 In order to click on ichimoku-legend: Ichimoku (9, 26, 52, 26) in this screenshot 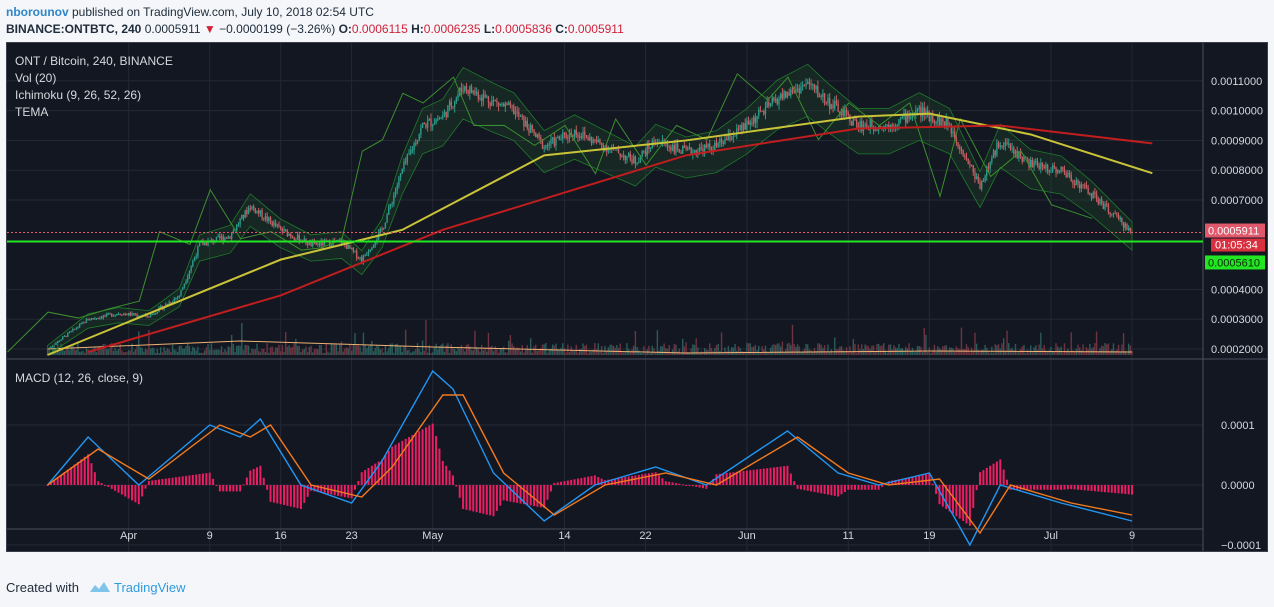, I will do `click(78, 95)`.